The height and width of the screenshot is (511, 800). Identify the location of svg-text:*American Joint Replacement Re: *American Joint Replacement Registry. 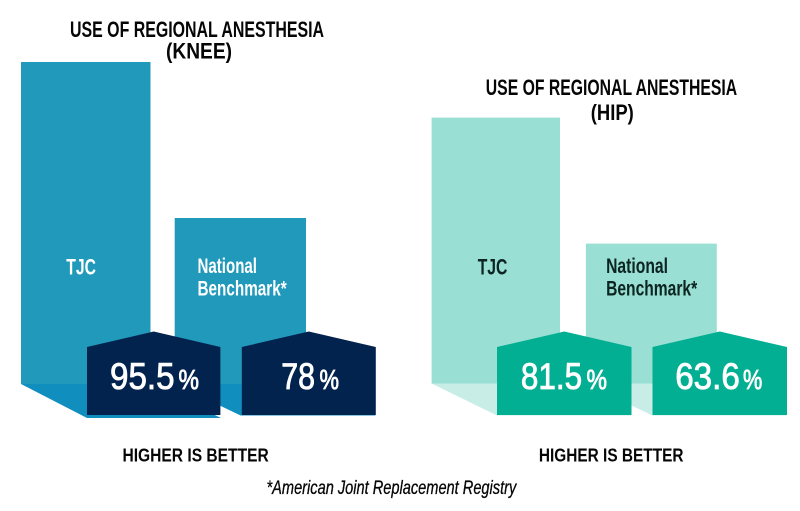
(392, 488).